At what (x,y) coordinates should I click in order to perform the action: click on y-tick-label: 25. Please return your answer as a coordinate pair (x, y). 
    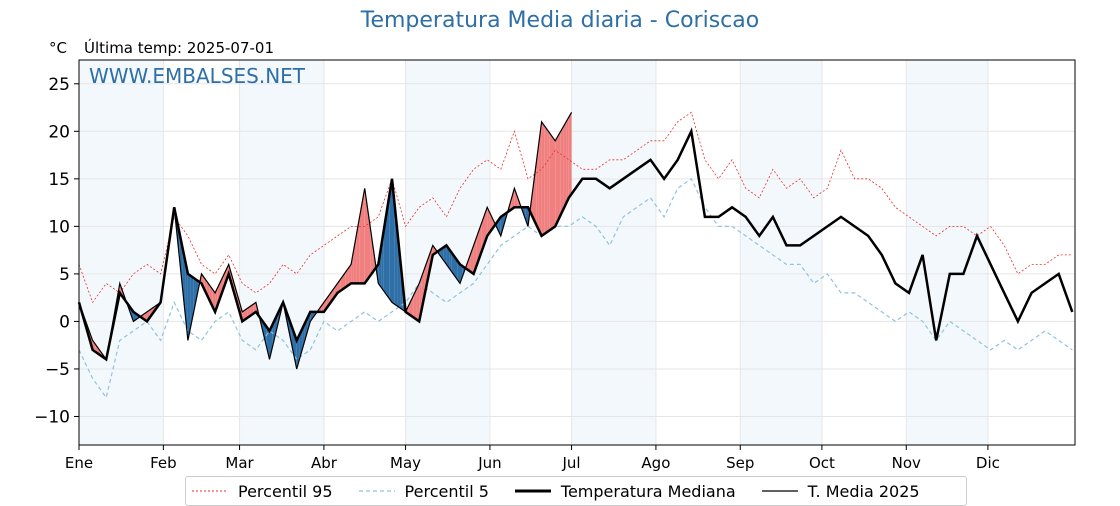
    Looking at the image, I should click on (59, 85).